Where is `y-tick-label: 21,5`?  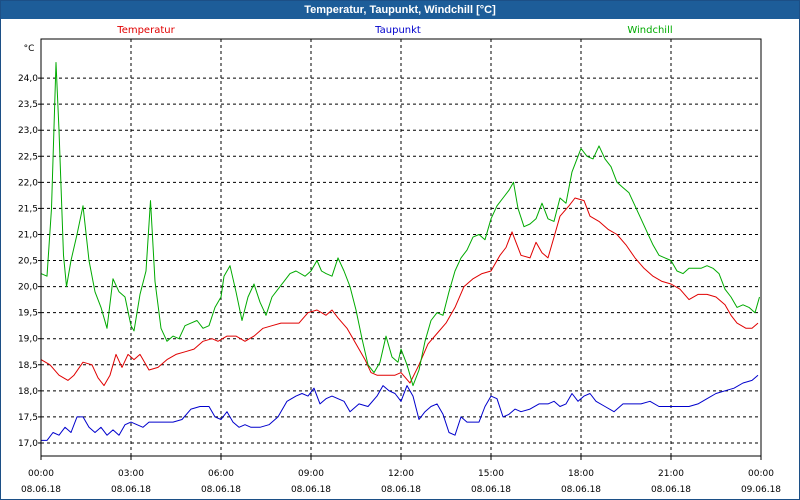
y-tick-label: 21,5 is located at coordinates (28, 209).